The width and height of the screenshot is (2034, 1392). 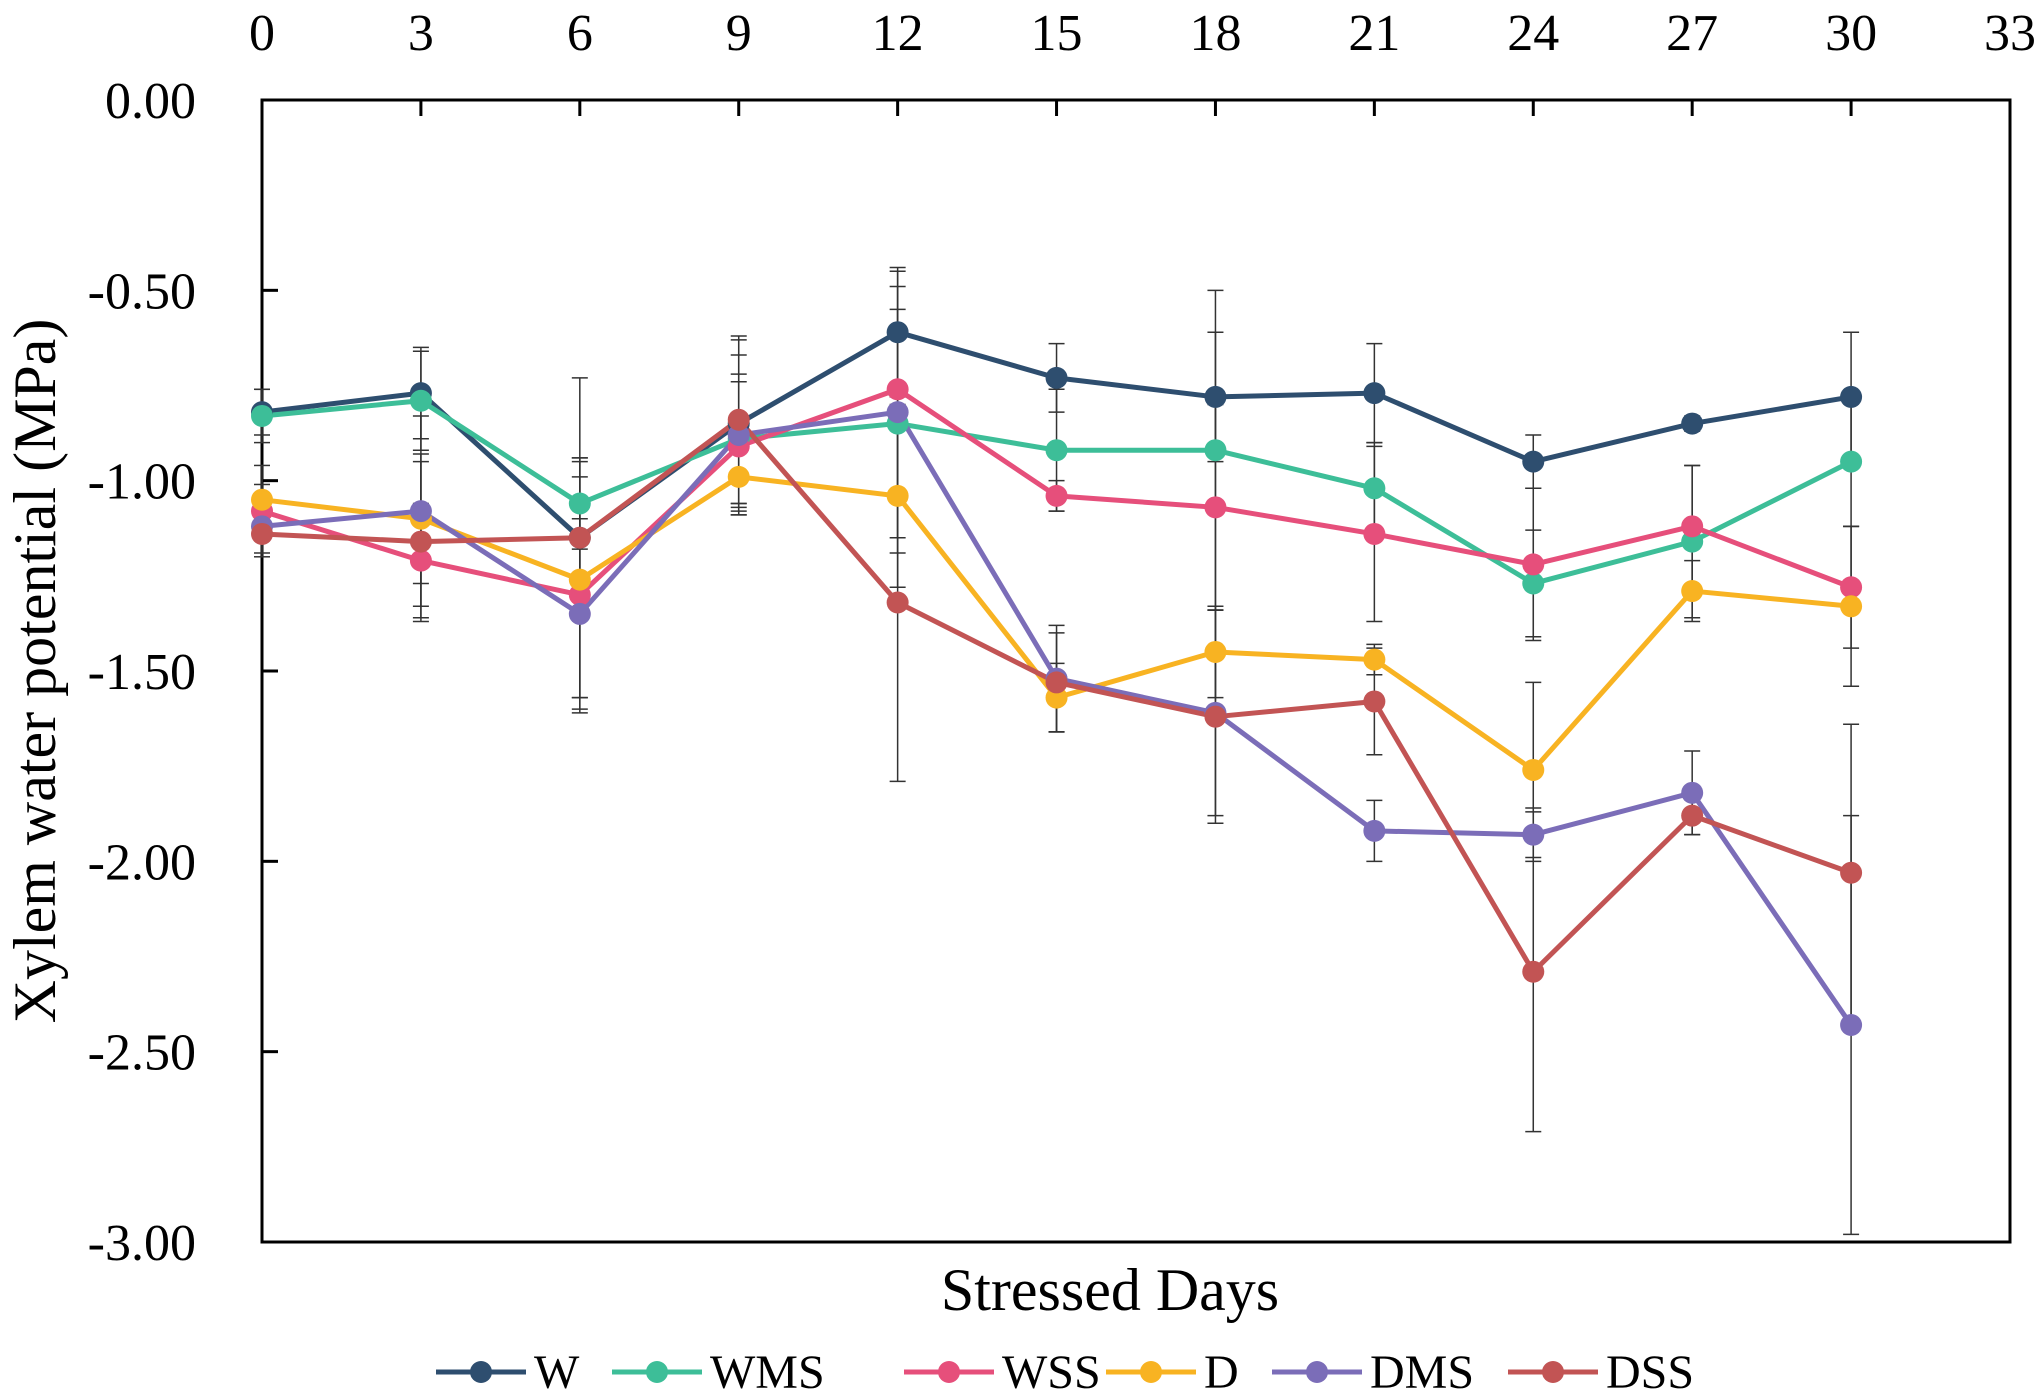 What do you see at coordinates (1172, 1369) in the screenshot?
I see `legend-item-d: D` at bounding box center [1172, 1369].